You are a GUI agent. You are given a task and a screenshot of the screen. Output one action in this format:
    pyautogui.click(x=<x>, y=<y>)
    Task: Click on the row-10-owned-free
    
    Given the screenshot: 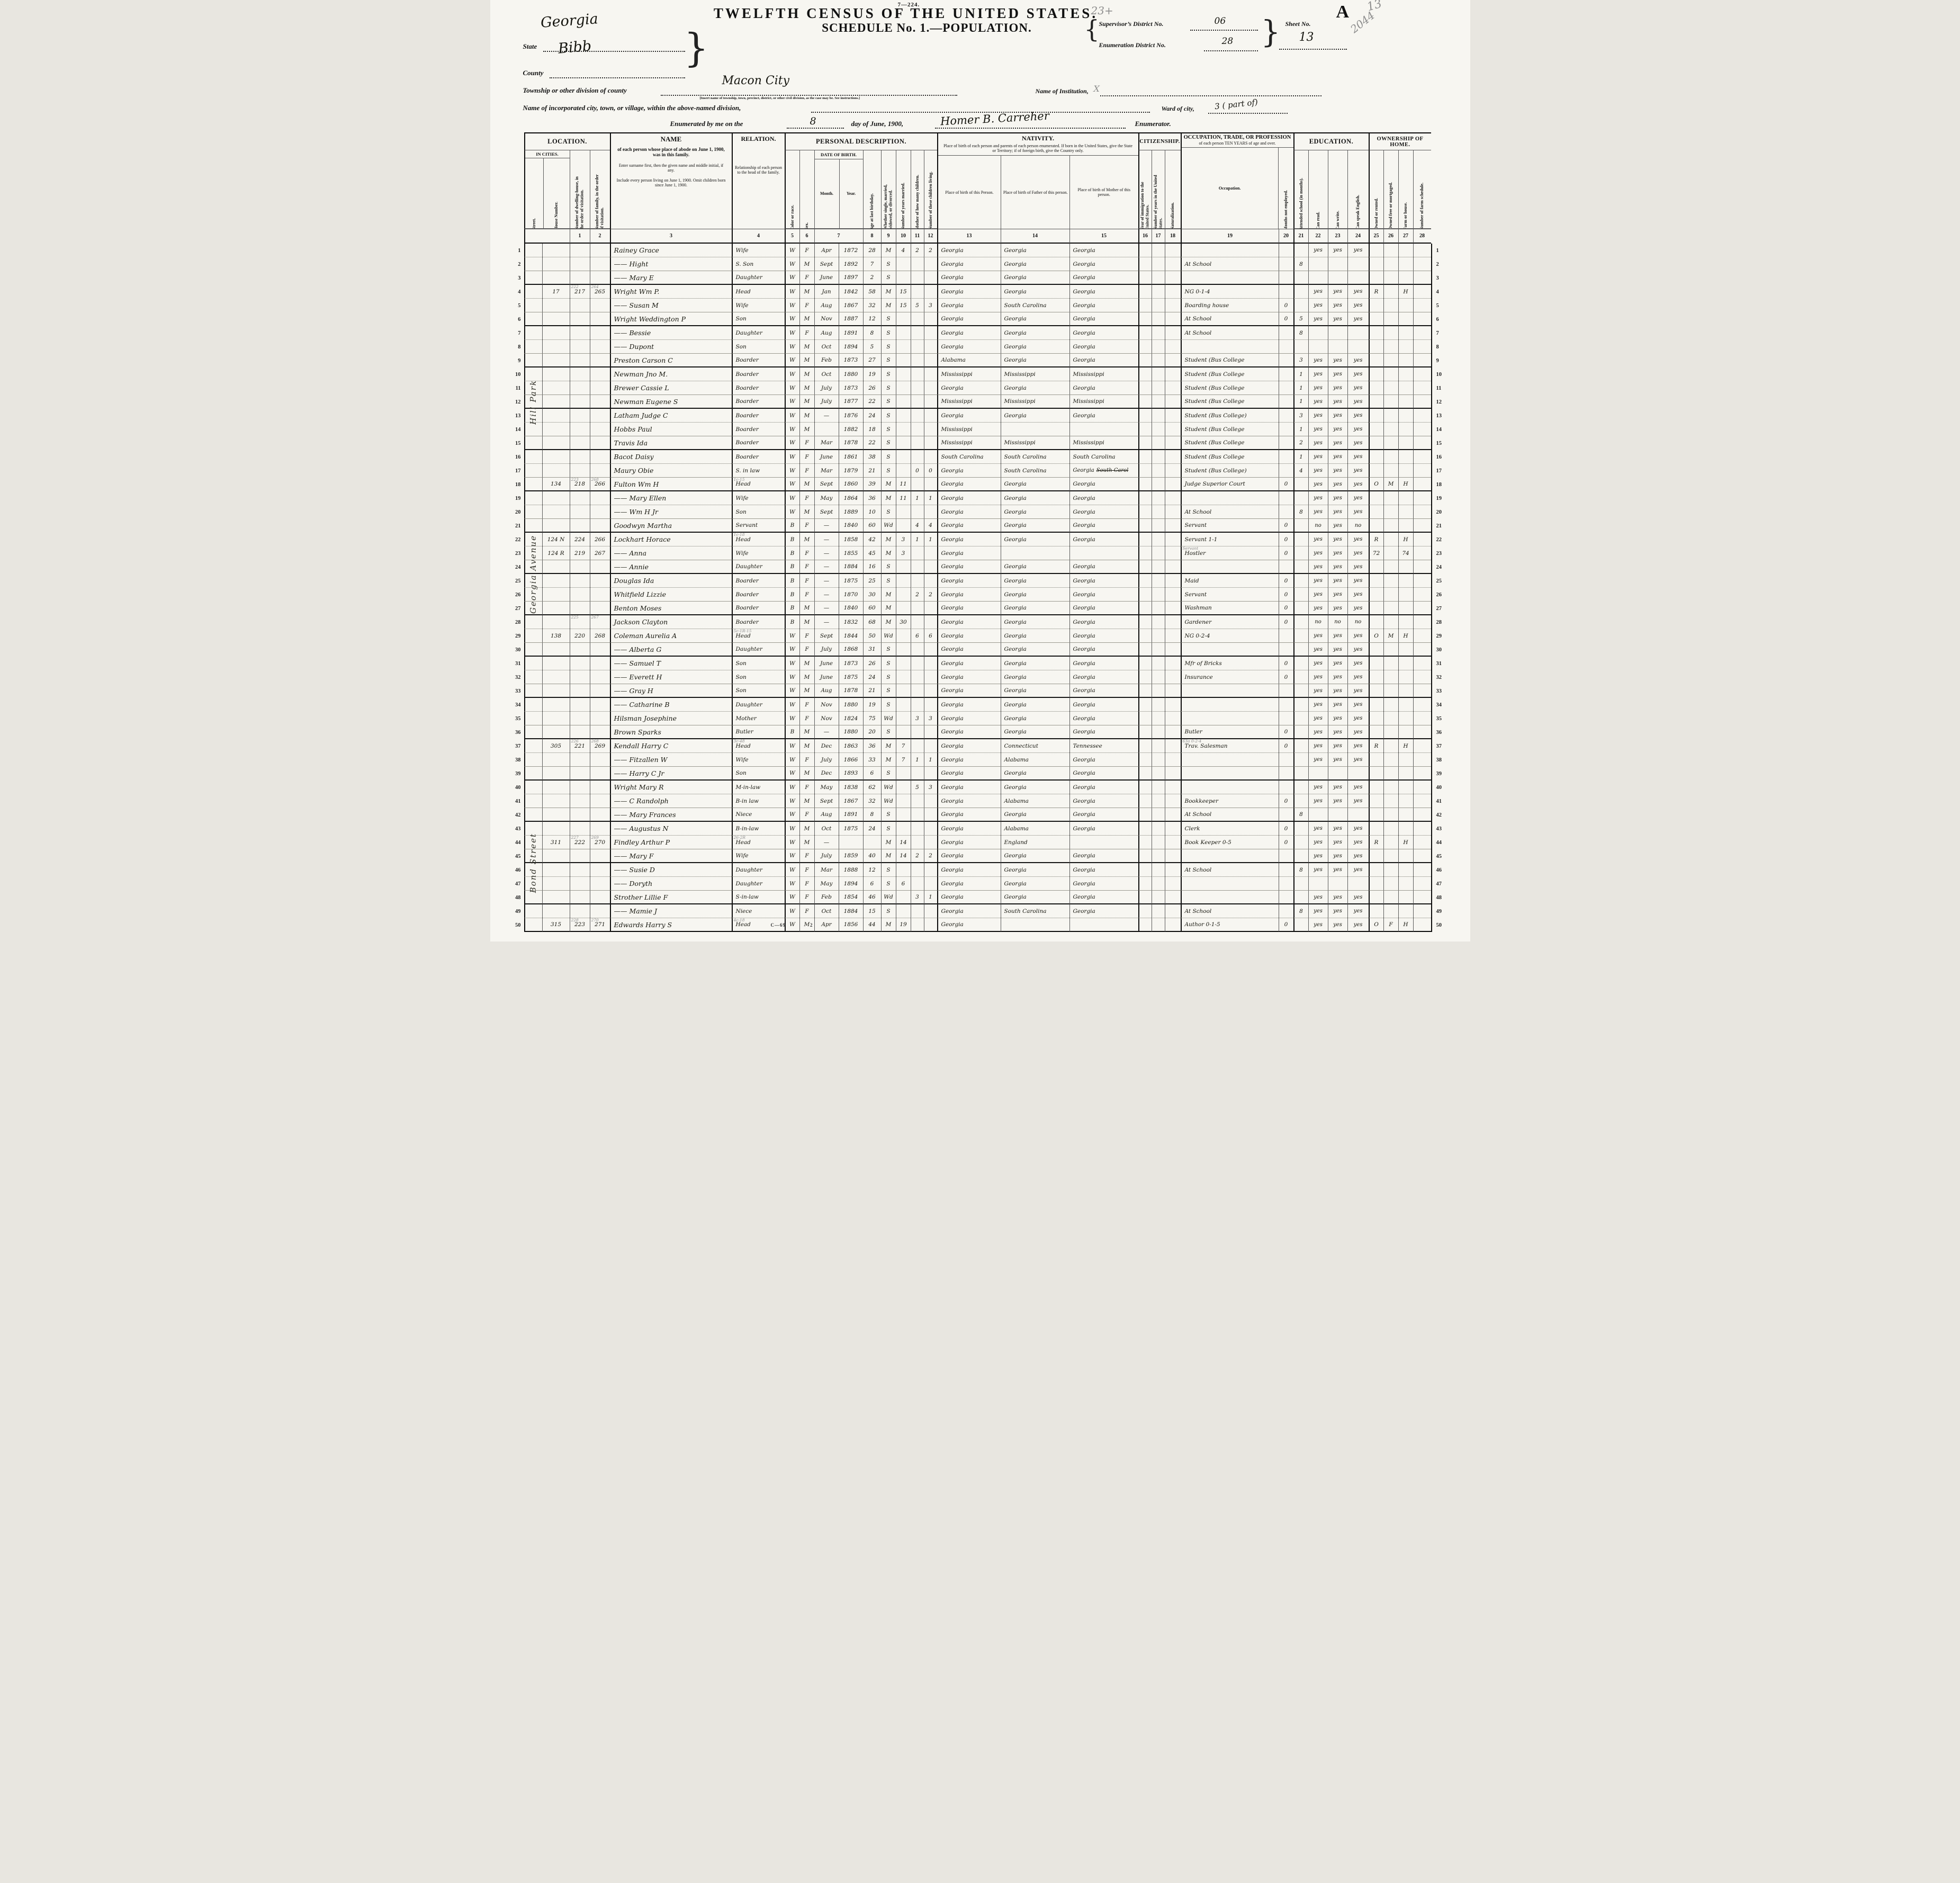 What is the action you would take?
    pyautogui.click(x=1391, y=374)
    